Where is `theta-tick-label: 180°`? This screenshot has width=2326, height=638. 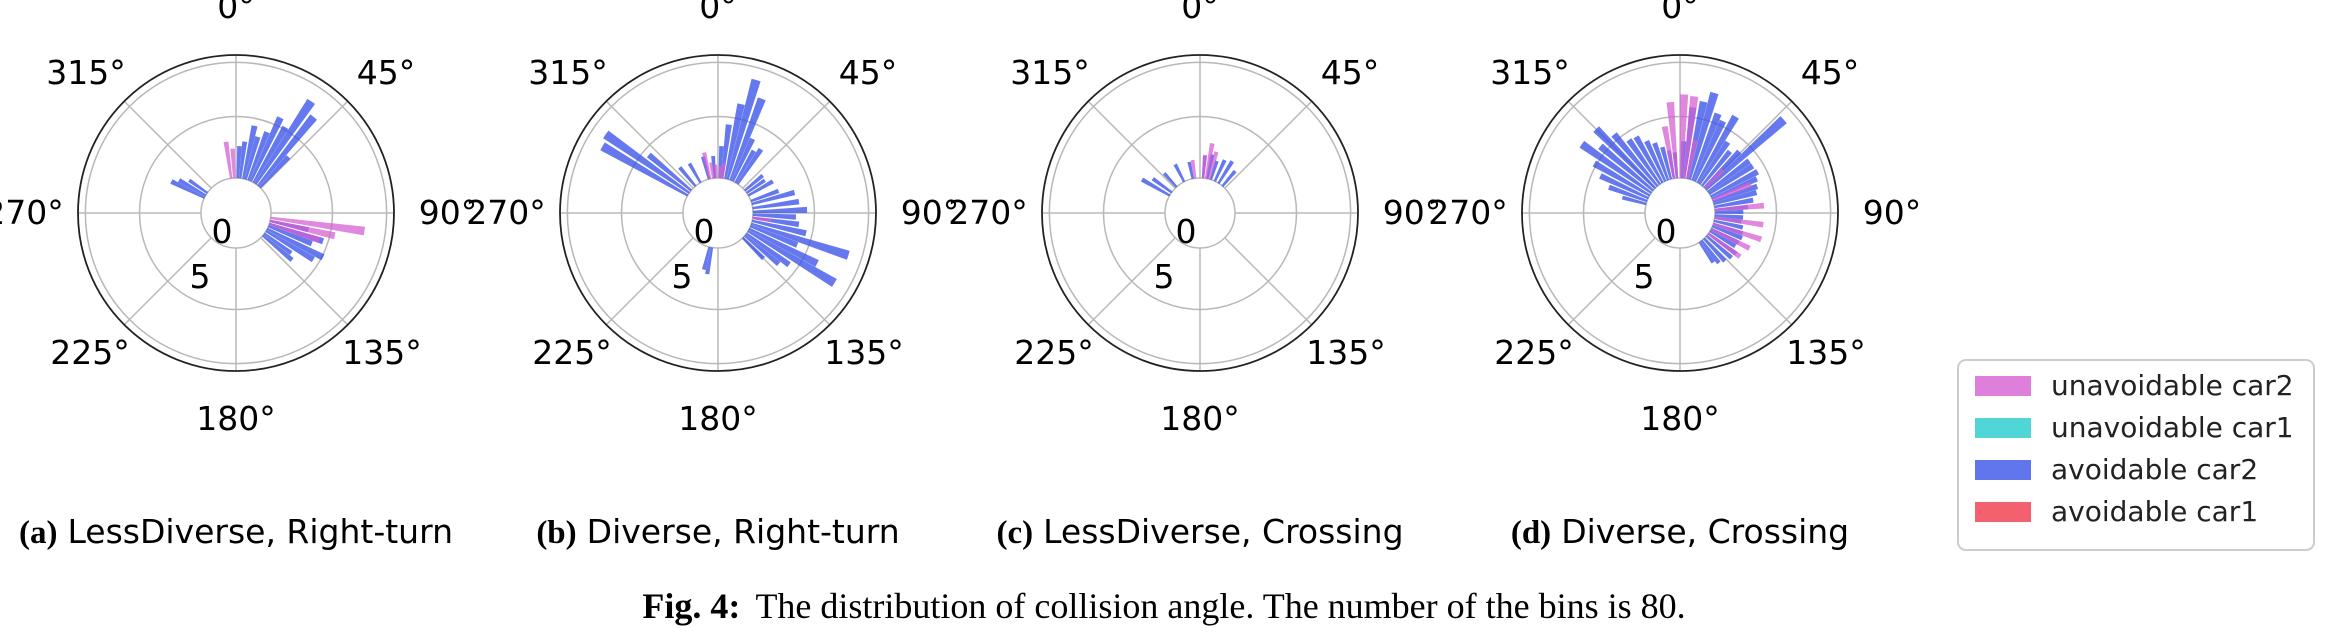
theta-tick-label: 180° is located at coordinates (718, 418).